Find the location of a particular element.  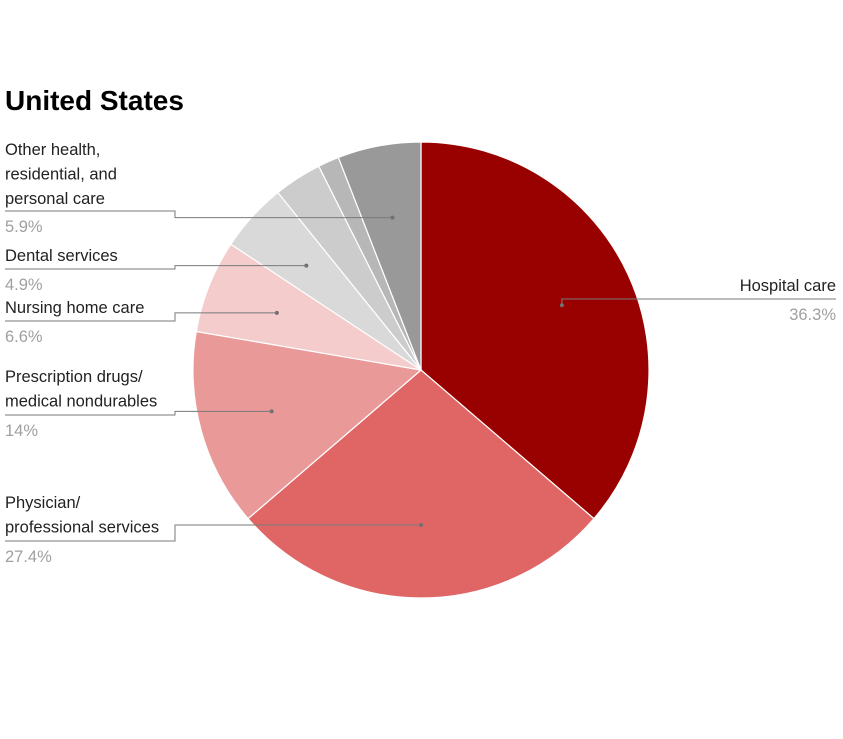

slice-label-nursing-home-care: Nursing home care is located at coordinates (74, 308).